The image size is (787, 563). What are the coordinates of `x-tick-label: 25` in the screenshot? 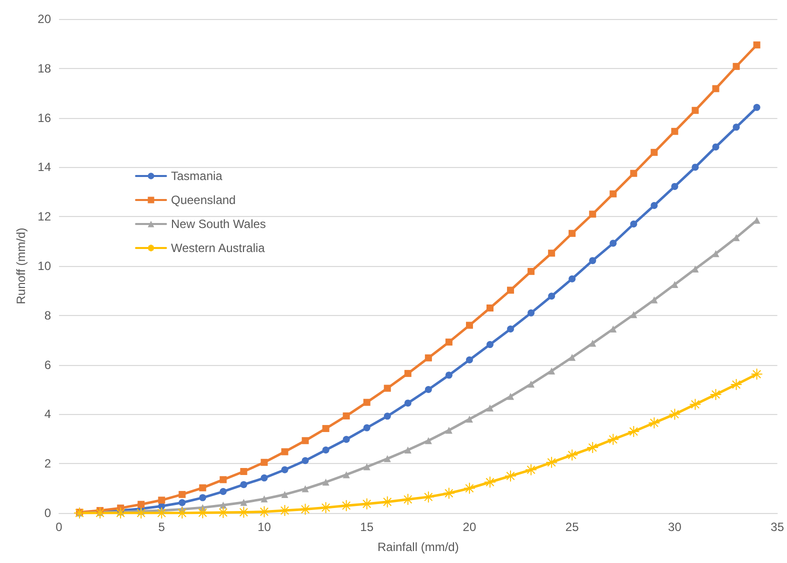 It's located at (572, 527).